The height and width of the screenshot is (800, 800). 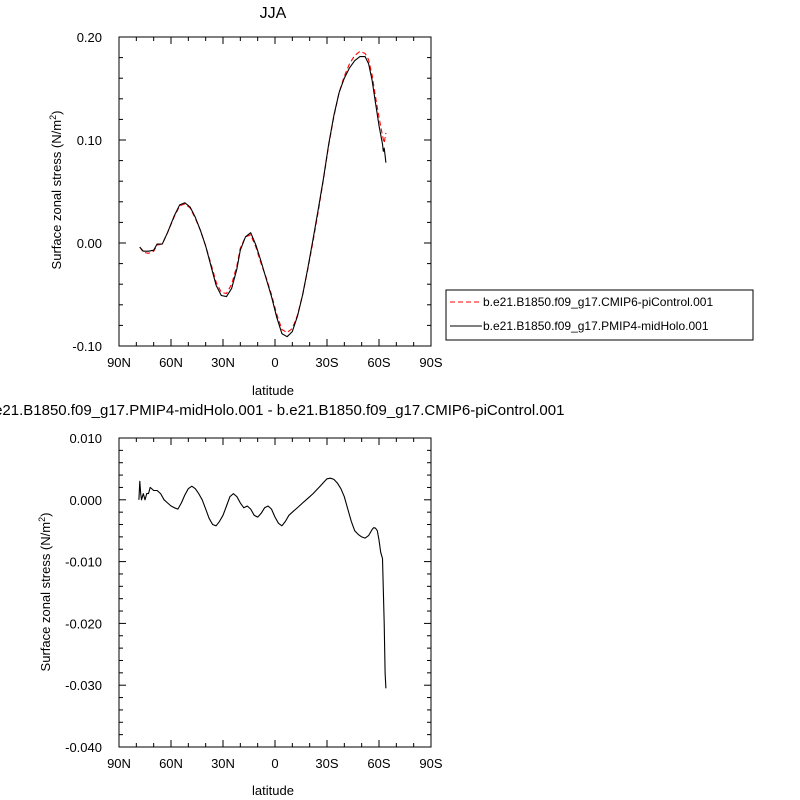 What do you see at coordinates (596, 326) in the screenshot?
I see `legend-label-midholo: b.e21.B1850.f09_g17.PMIP4-midHolo.001` at bounding box center [596, 326].